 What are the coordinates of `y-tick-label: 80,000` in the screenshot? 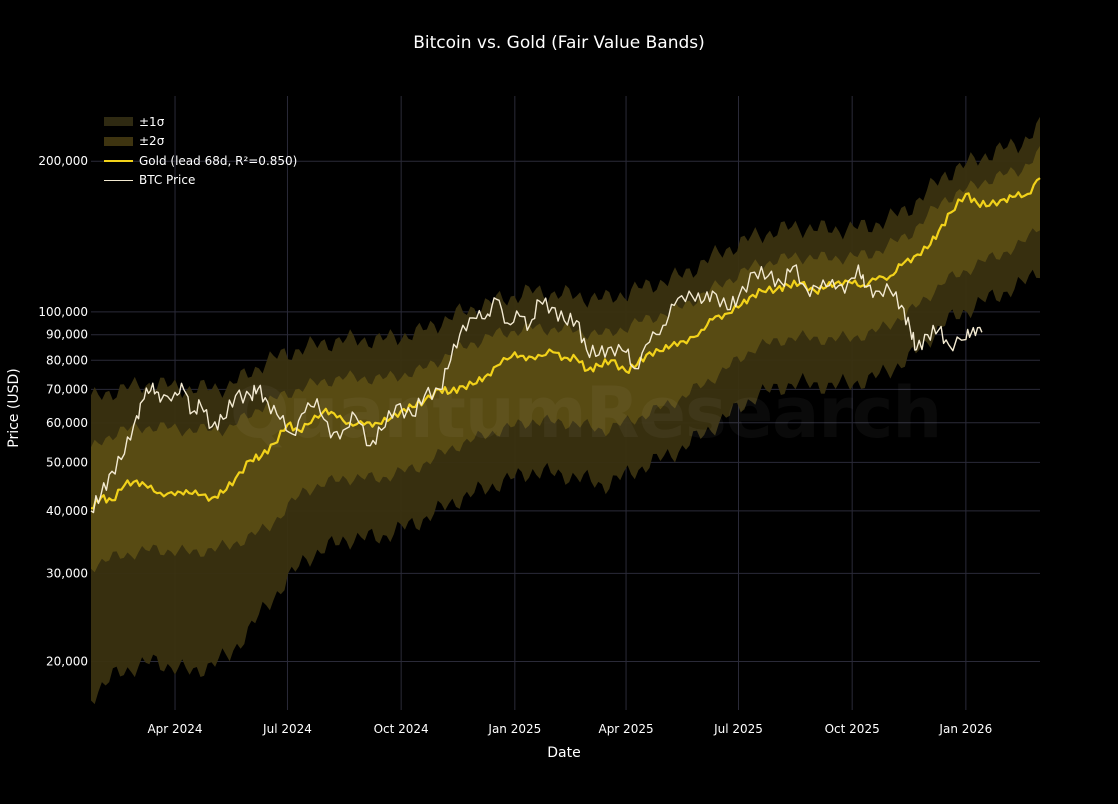 It's located at (67, 360).